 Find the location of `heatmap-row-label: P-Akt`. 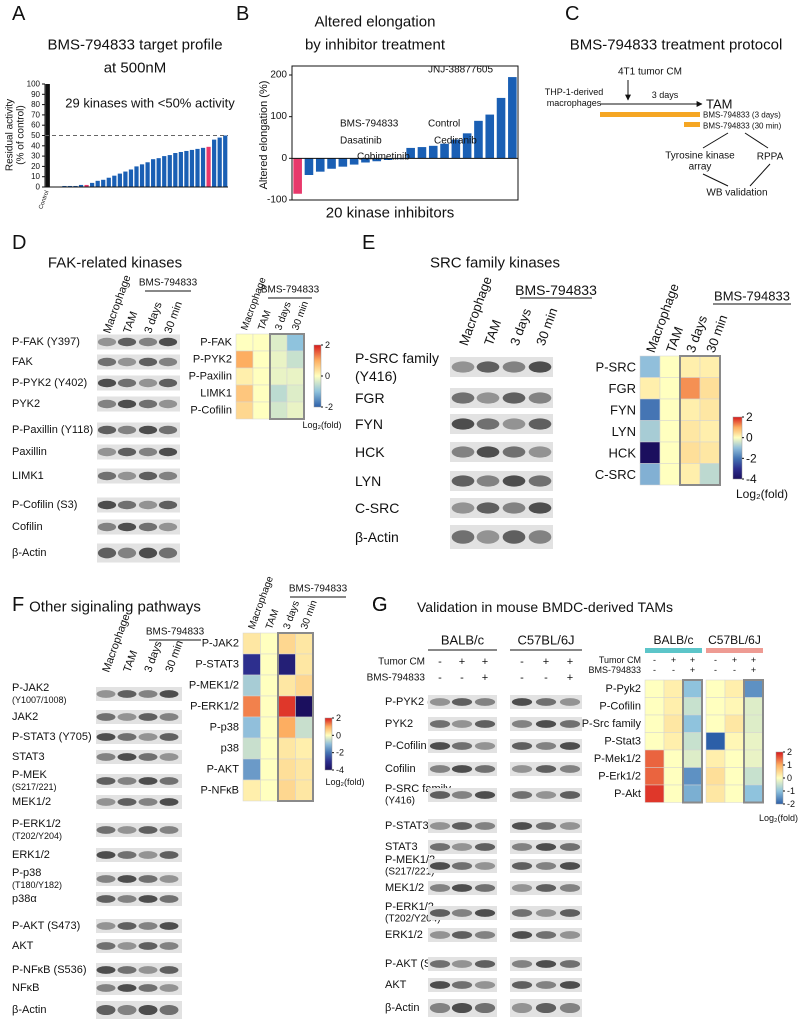

heatmap-row-label: P-Akt is located at coordinates (627, 794).